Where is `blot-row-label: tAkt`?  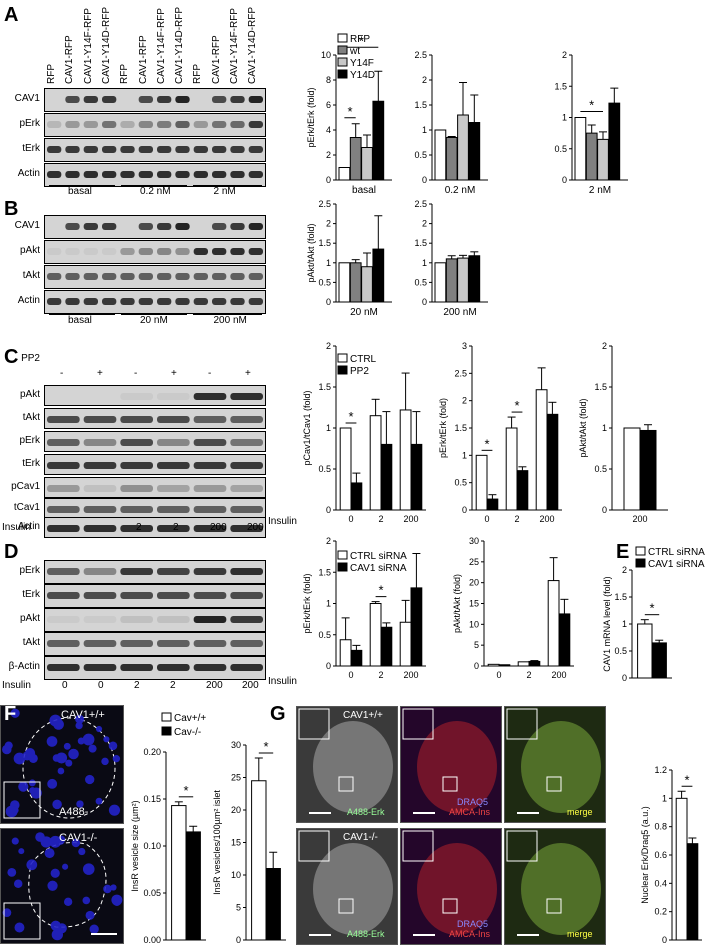 blot-row-label: tAkt is located at coordinates (31, 417).